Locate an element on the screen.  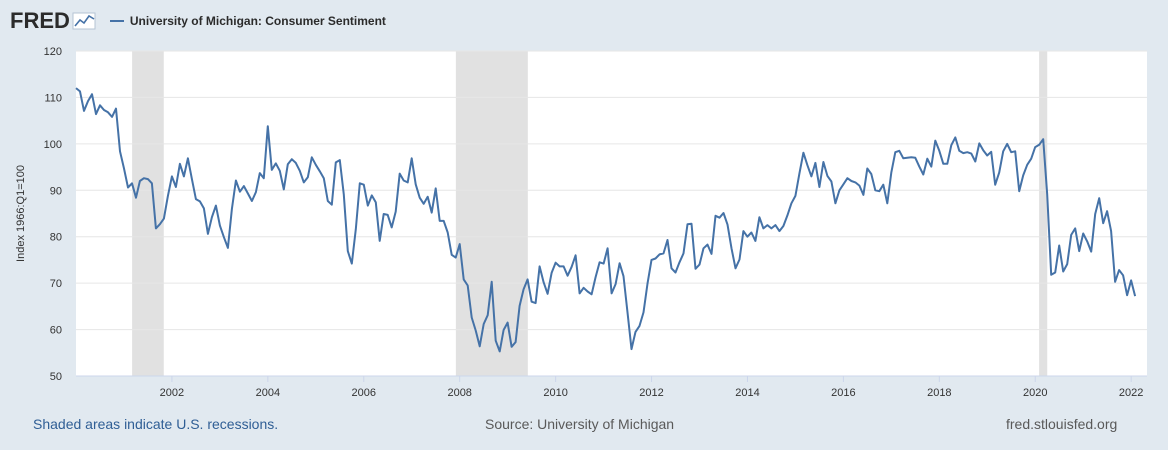
source-label: Source: University of Michigan is located at coordinates (580, 424).